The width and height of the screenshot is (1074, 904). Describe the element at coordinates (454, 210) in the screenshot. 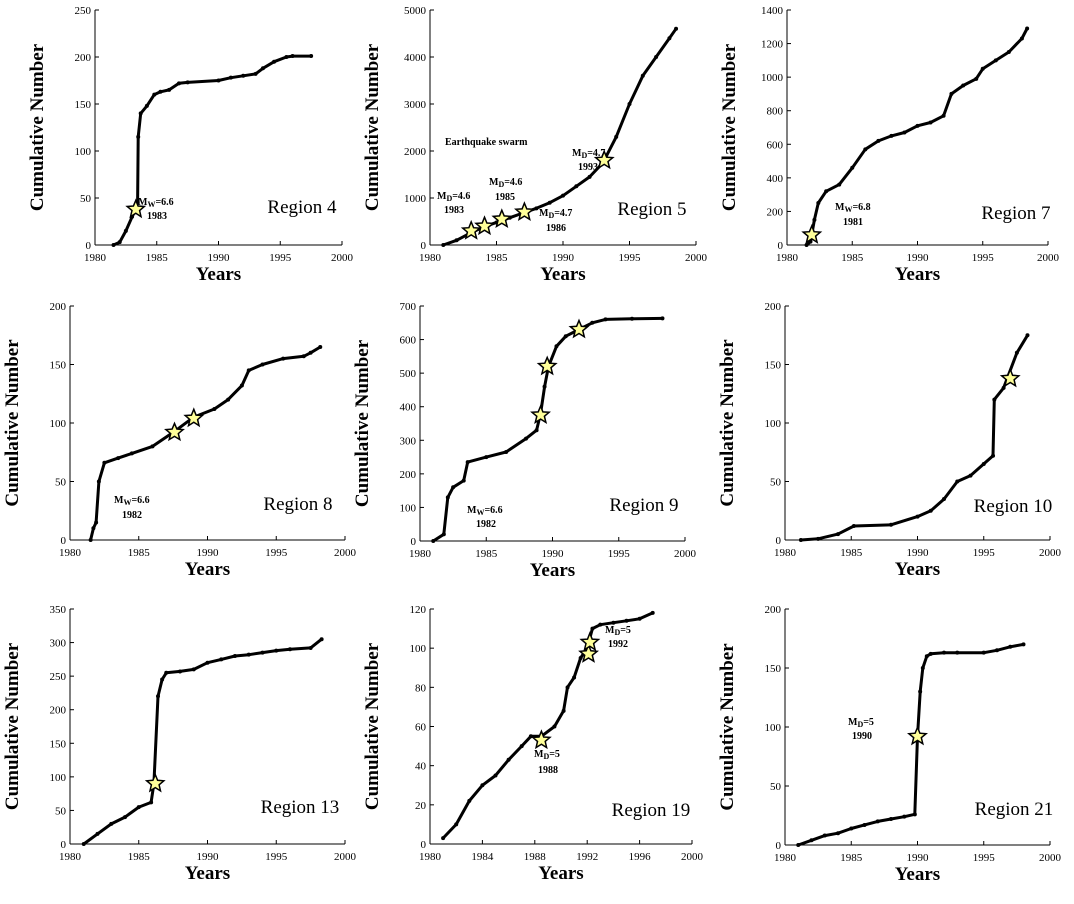

I see `event-year: 1983` at that location.